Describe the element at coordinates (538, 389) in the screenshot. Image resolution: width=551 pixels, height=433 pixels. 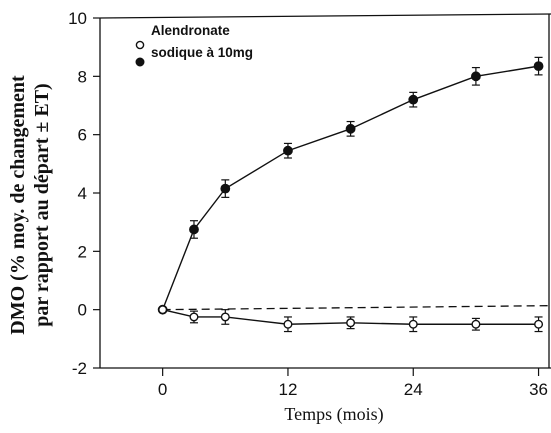
I see `x-tick-label: 36` at that location.